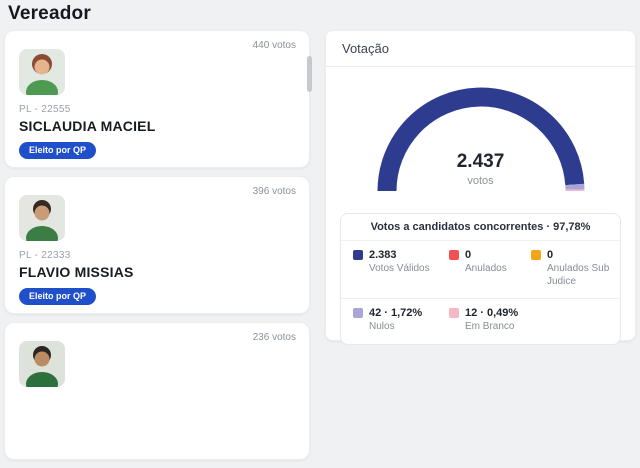  What do you see at coordinates (45, 109) in the screenshot?
I see `candidate-party-number: PL - 22555` at bounding box center [45, 109].